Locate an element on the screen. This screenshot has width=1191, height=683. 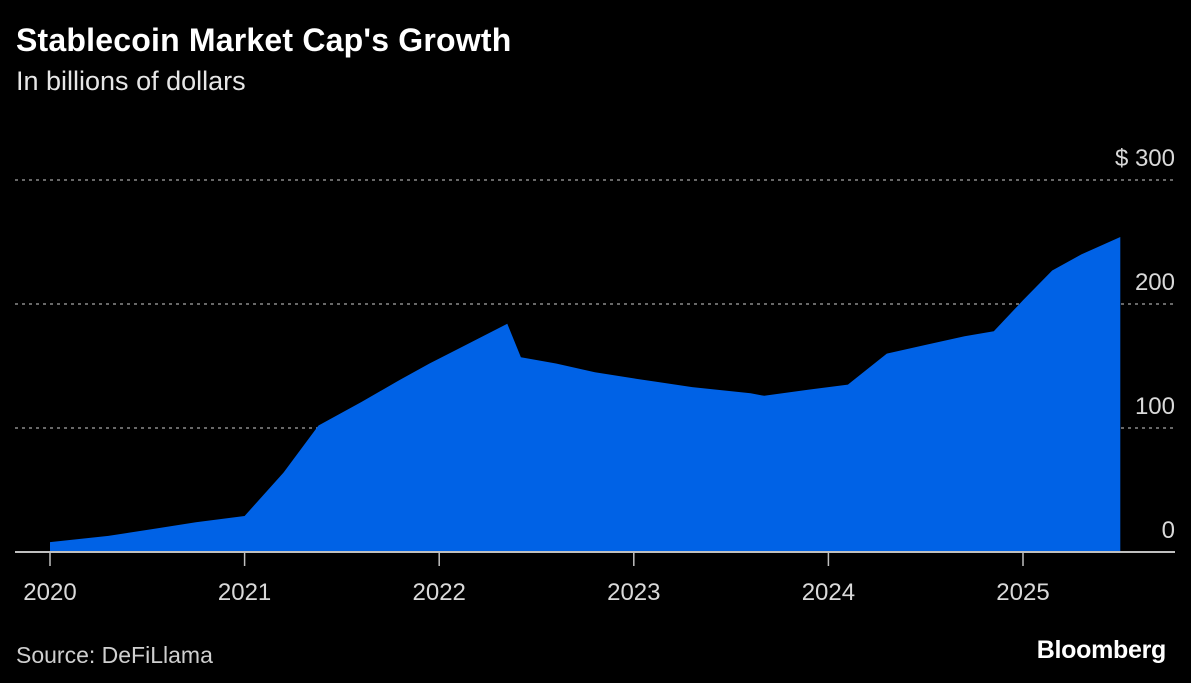
y-tick-label: $ 300 is located at coordinates (1145, 158).